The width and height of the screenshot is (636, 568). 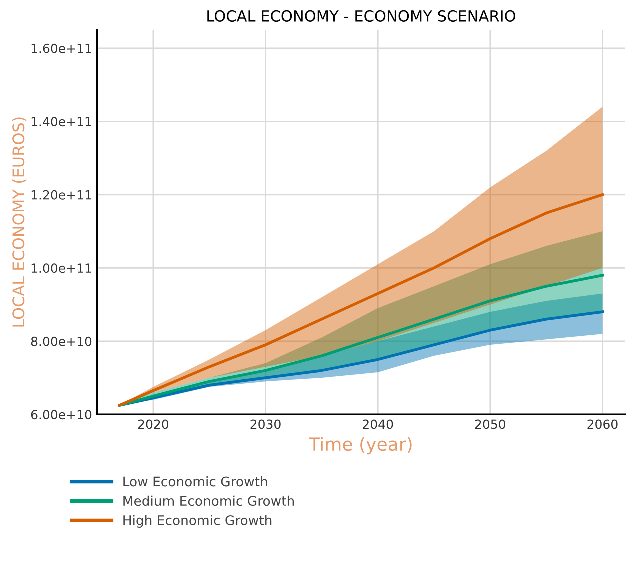 What do you see at coordinates (362, 16) in the screenshot?
I see `chart-title: LOCAL ECONOMY - ECONOMY SCENARIO` at bounding box center [362, 16].